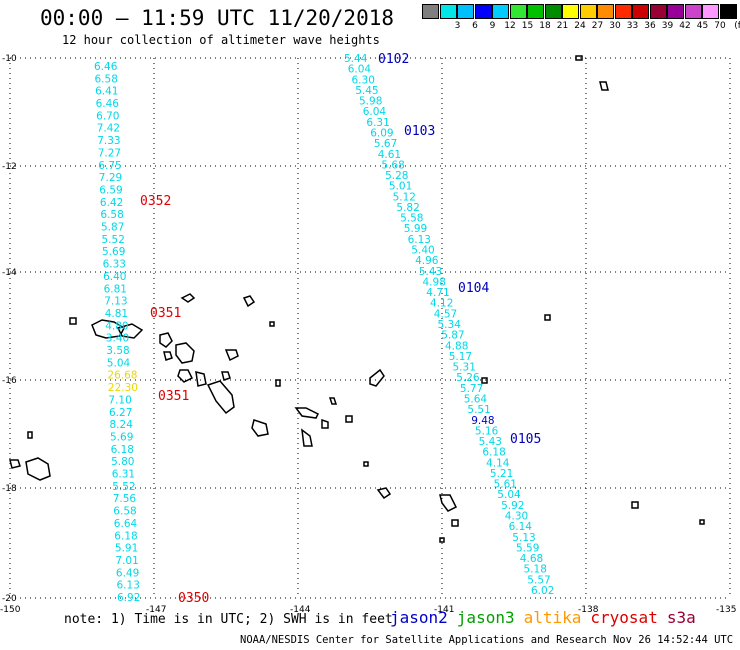 The width and height of the screenshot is (740, 650). What do you see at coordinates (650, 26) in the screenshot?
I see `legend-label: 36` at bounding box center [650, 26].